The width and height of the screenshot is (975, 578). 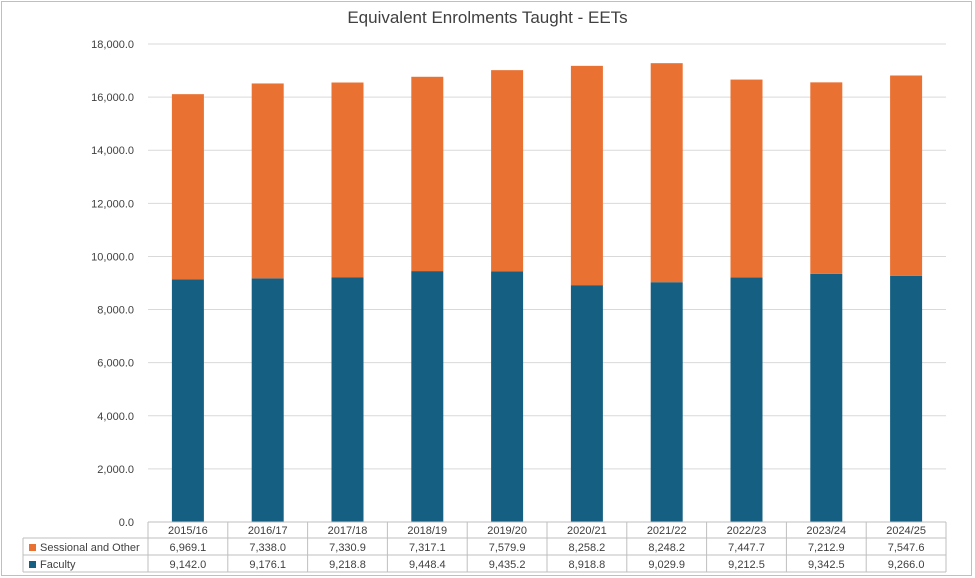 What do you see at coordinates (427, 531) in the screenshot?
I see `x-tick-label: 2018/19` at bounding box center [427, 531].